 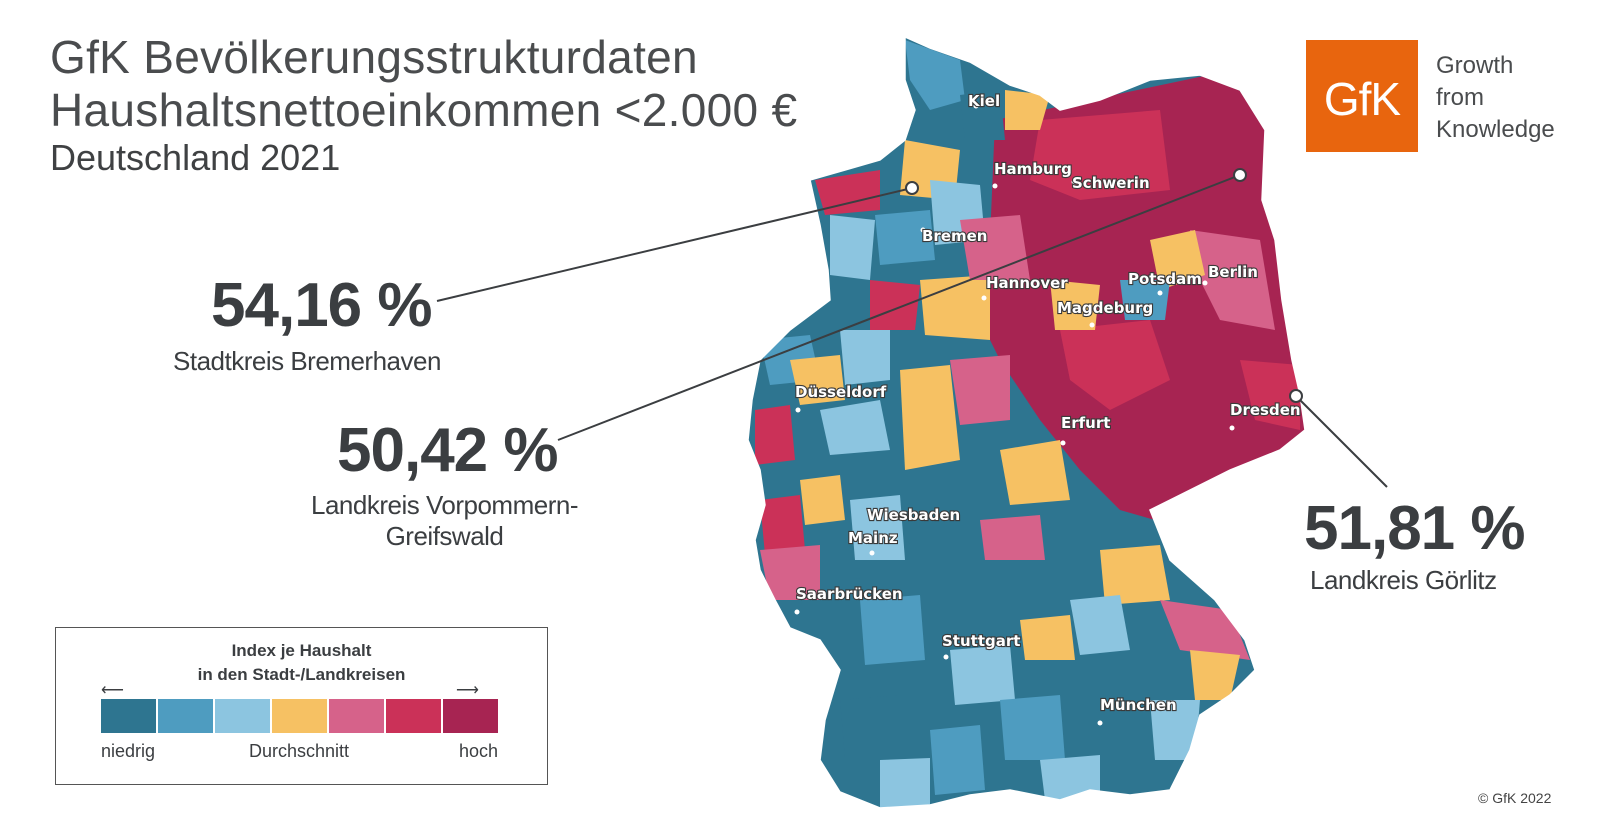 What do you see at coordinates (1033, 169) in the screenshot?
I see `city-label-hamburg: Hamburg` at bounding box center [1033, 169].